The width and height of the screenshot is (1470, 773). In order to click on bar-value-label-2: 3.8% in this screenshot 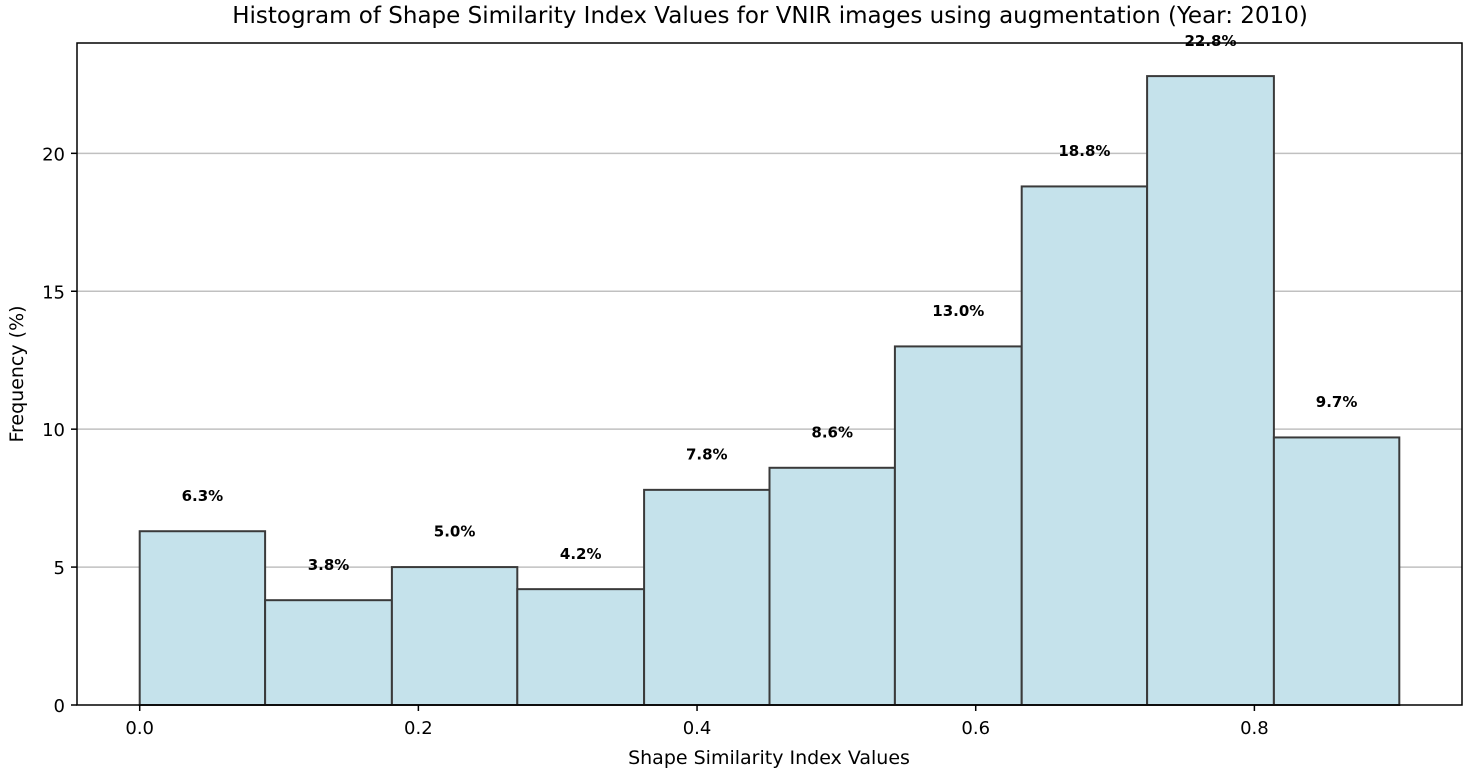, I will do `click(329, 565)`.